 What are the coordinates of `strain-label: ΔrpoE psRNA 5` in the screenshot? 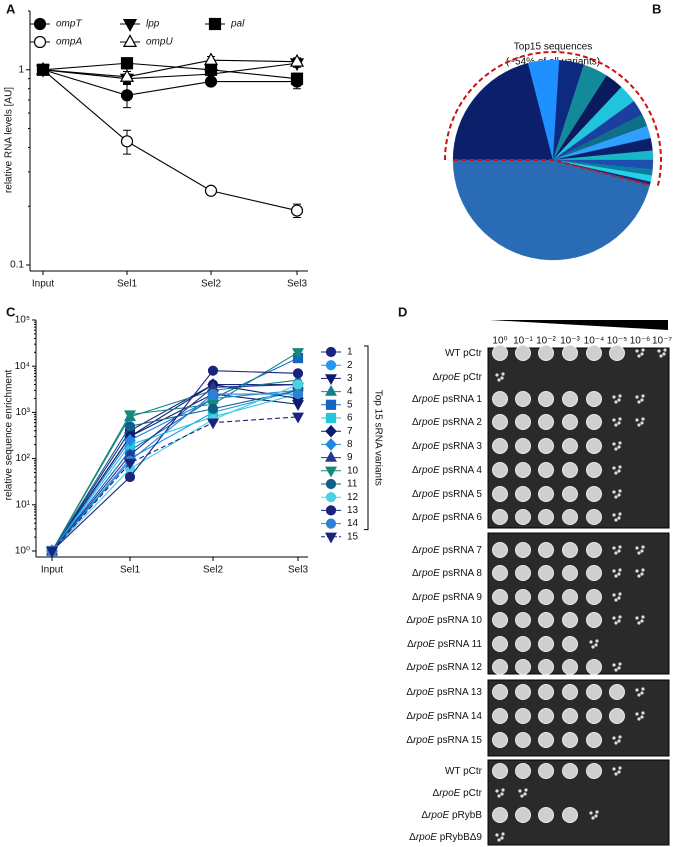 It's located at (447, 494).